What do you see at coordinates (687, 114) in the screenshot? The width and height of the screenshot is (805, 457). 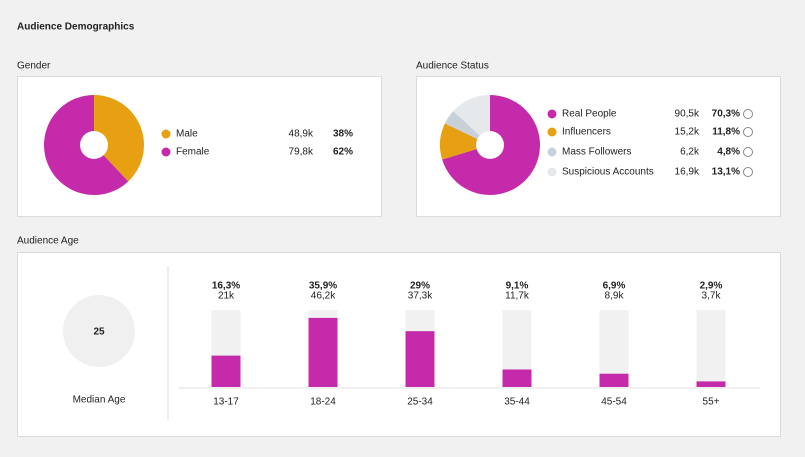 I see `count: 90,5k` at bounding box center [687, 114].